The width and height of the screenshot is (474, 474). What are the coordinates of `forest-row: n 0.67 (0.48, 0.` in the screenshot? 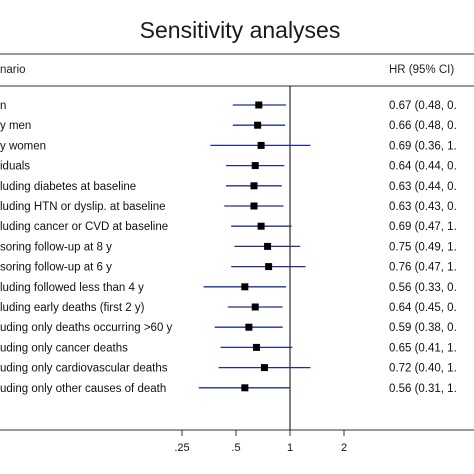 It's located at (228, 106).